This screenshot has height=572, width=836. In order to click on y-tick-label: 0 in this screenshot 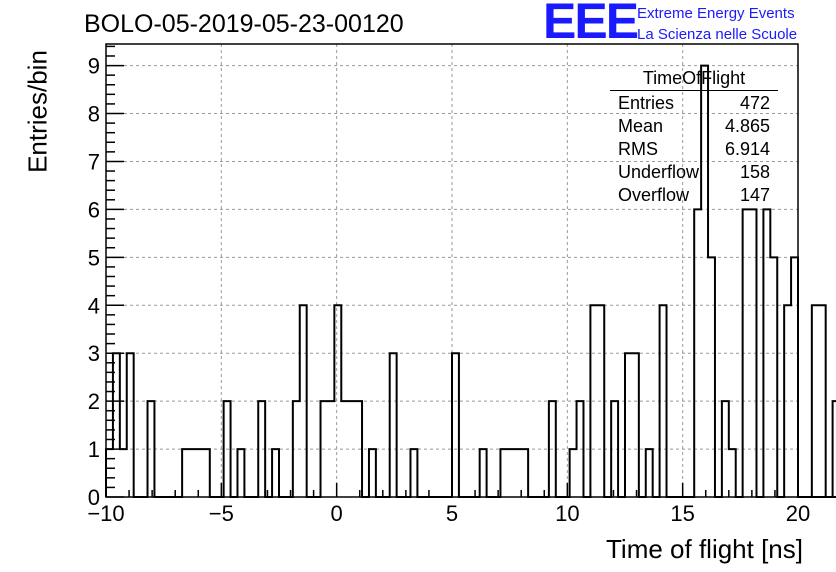, I will do `click(94, 497)`.